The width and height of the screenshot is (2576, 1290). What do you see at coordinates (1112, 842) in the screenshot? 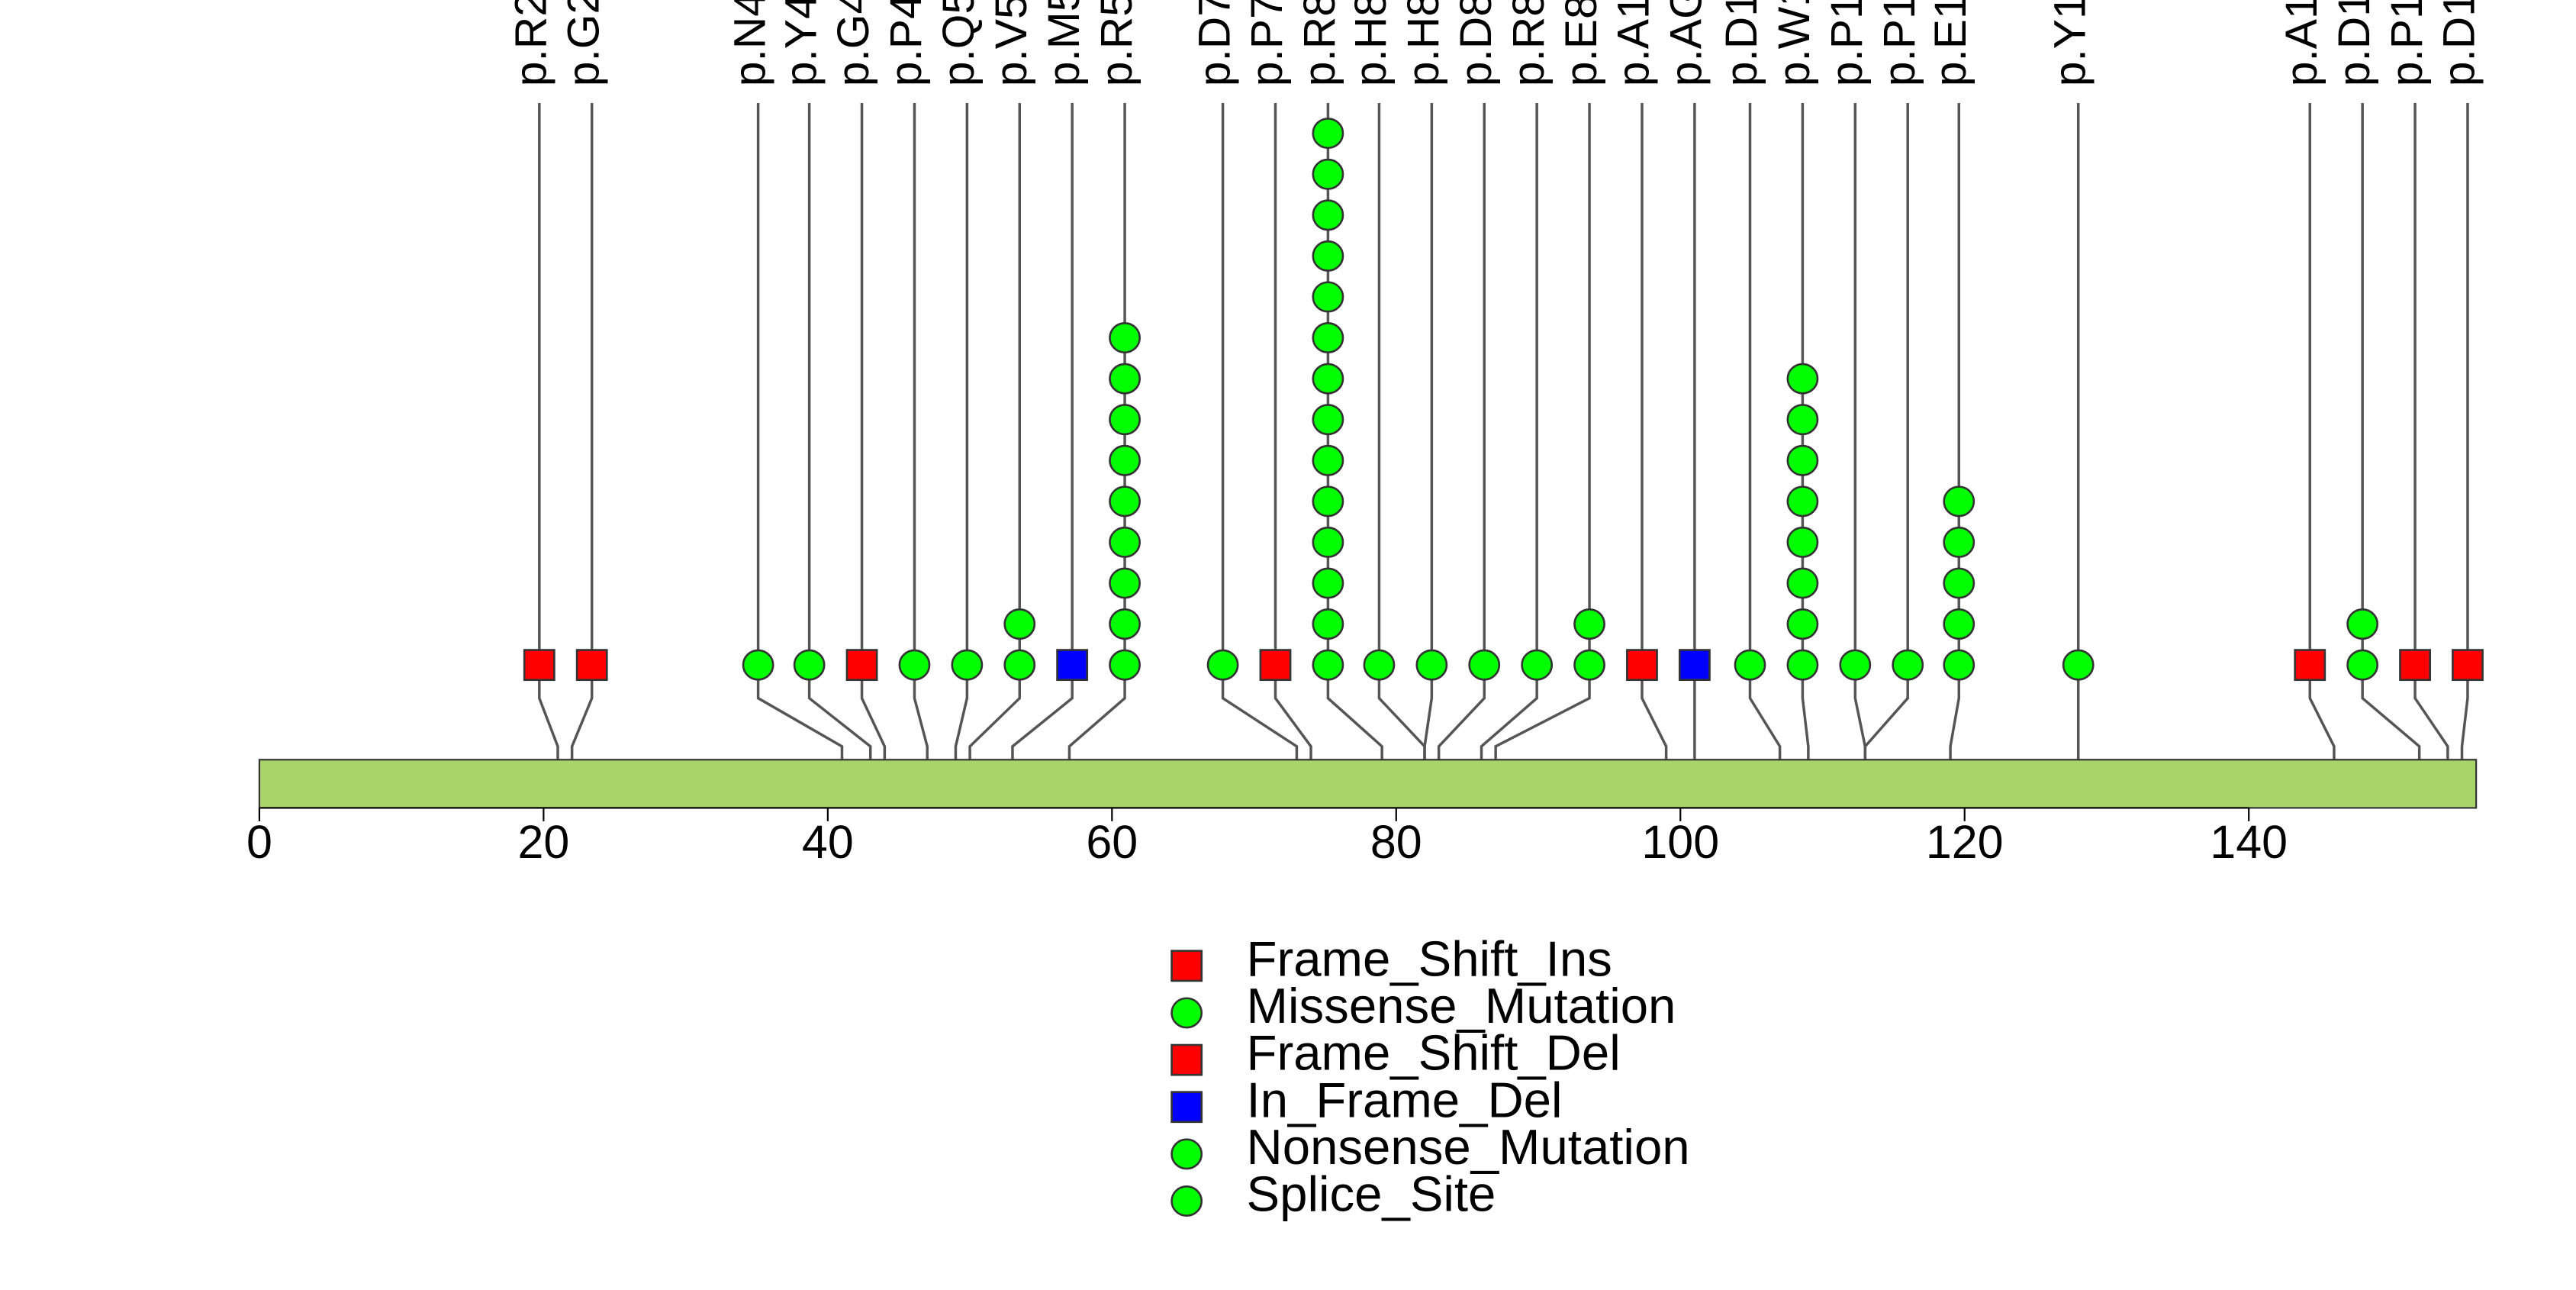
I see `x-tick-label: 60` at bounding box center [1112, 842].